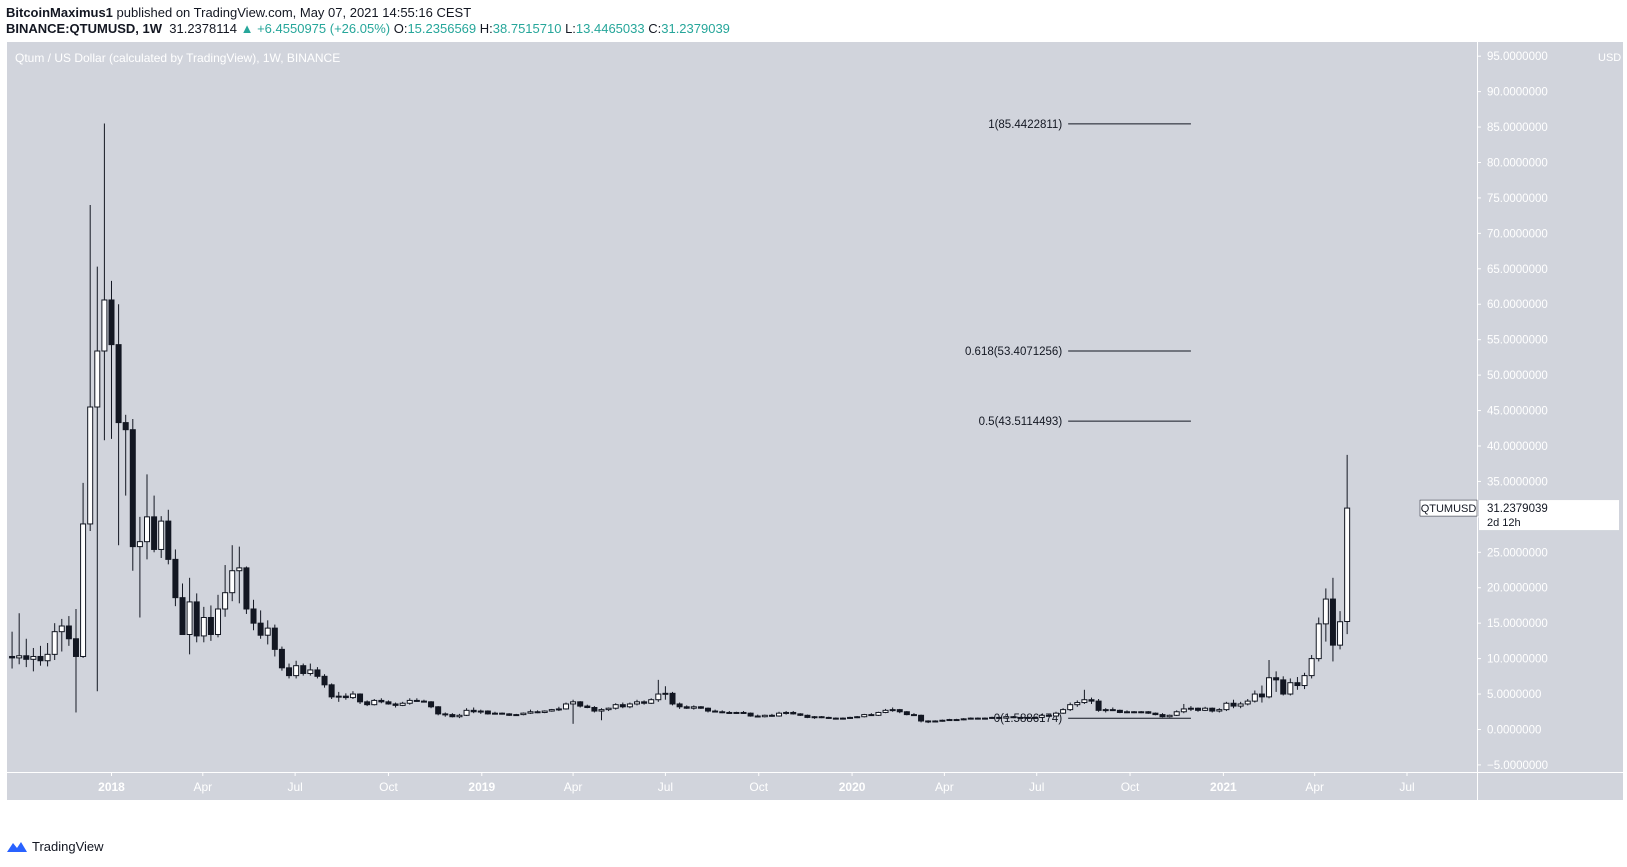  I want to click on tradingview-logo-icon, so click(17, 846).